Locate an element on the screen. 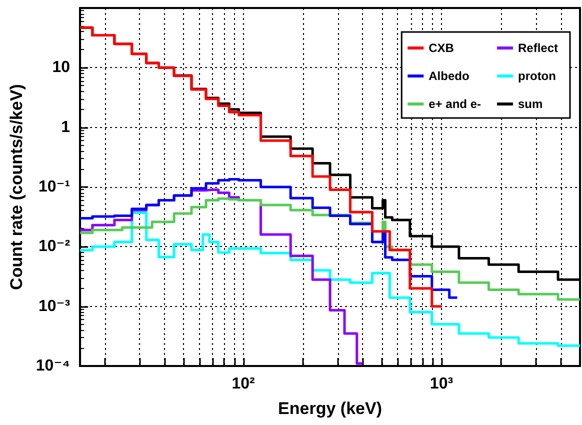  legend-label: e+ and e- is located at coordinates (454, 104).